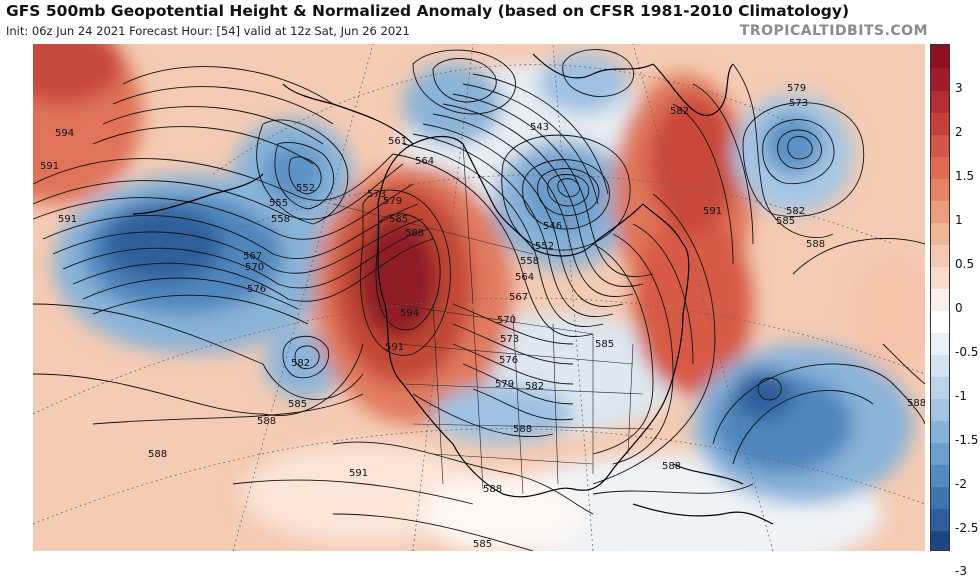  I want to click on colorbar, so click(940, 297).